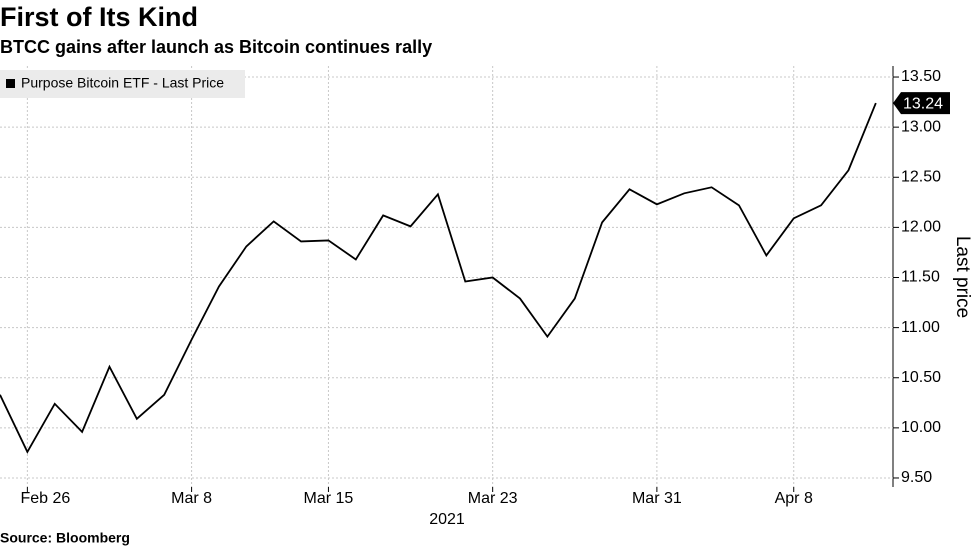 Image resolution: width=977 pixels, height=549 pixels. Describe the element at coordinates (447, 519) in the screenshot. I see `x-axis-label: 2021` at that location.